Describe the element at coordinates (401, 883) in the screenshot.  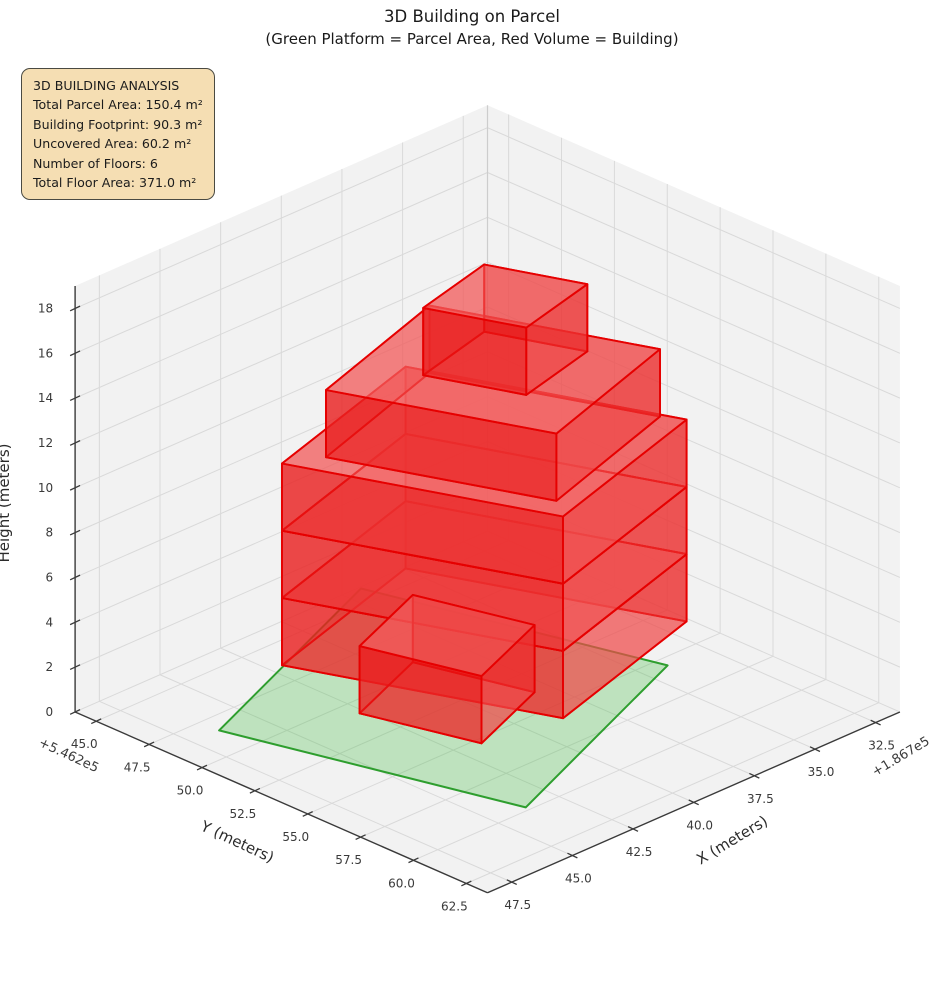
I see `tick-label-y: 60.0` at that location.